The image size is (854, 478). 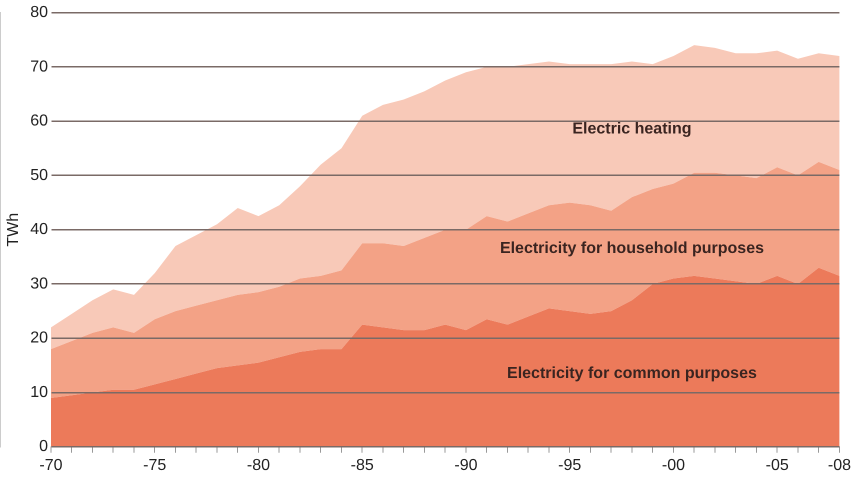 What do you see at coordinates (13, 229) in the screenshot?
I see `y-axis-title: TWh` at bounding box center [13, 229].